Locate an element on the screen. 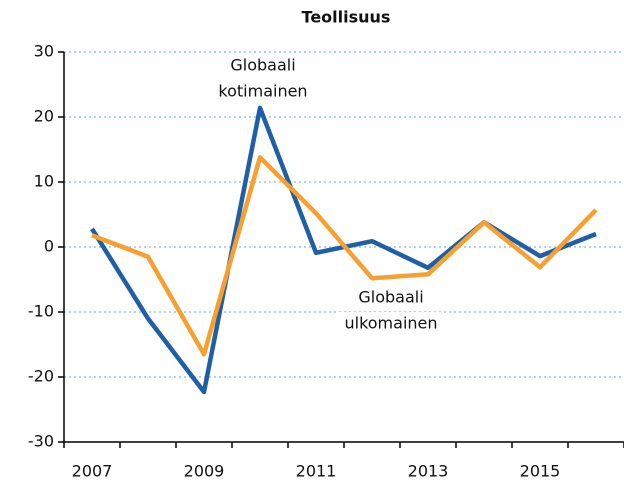  y-tick-label: 30 is located at coordinates (44, 51).